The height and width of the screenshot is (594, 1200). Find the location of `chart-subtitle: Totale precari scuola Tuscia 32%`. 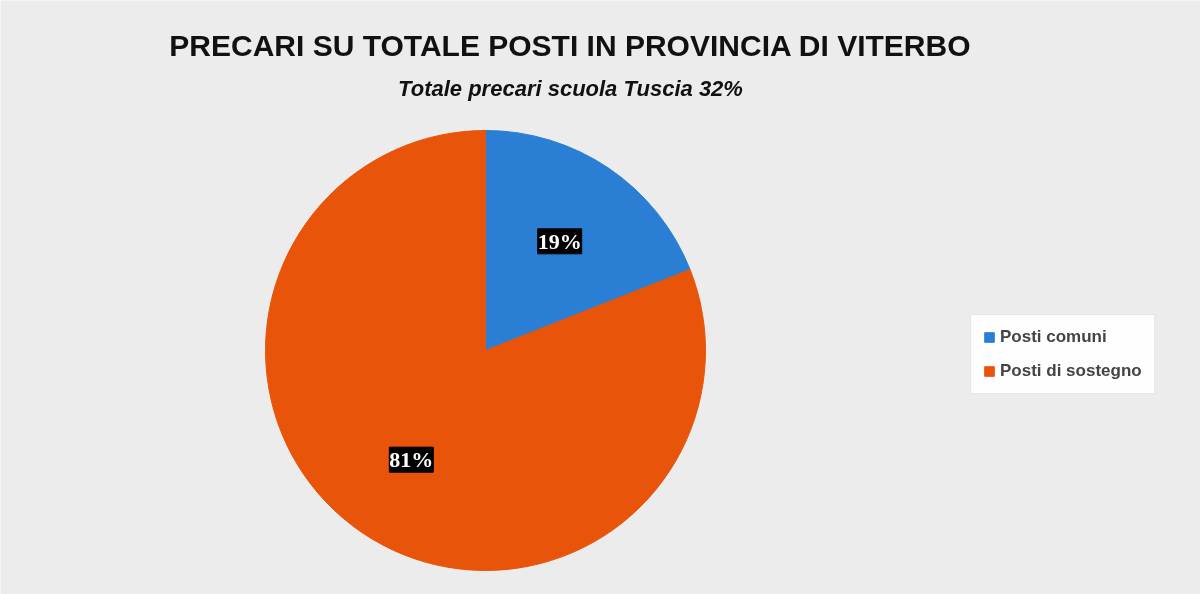

chart-subtitle: Totale precari scuola Tuscia 32% is located at coordinates (570, 88).